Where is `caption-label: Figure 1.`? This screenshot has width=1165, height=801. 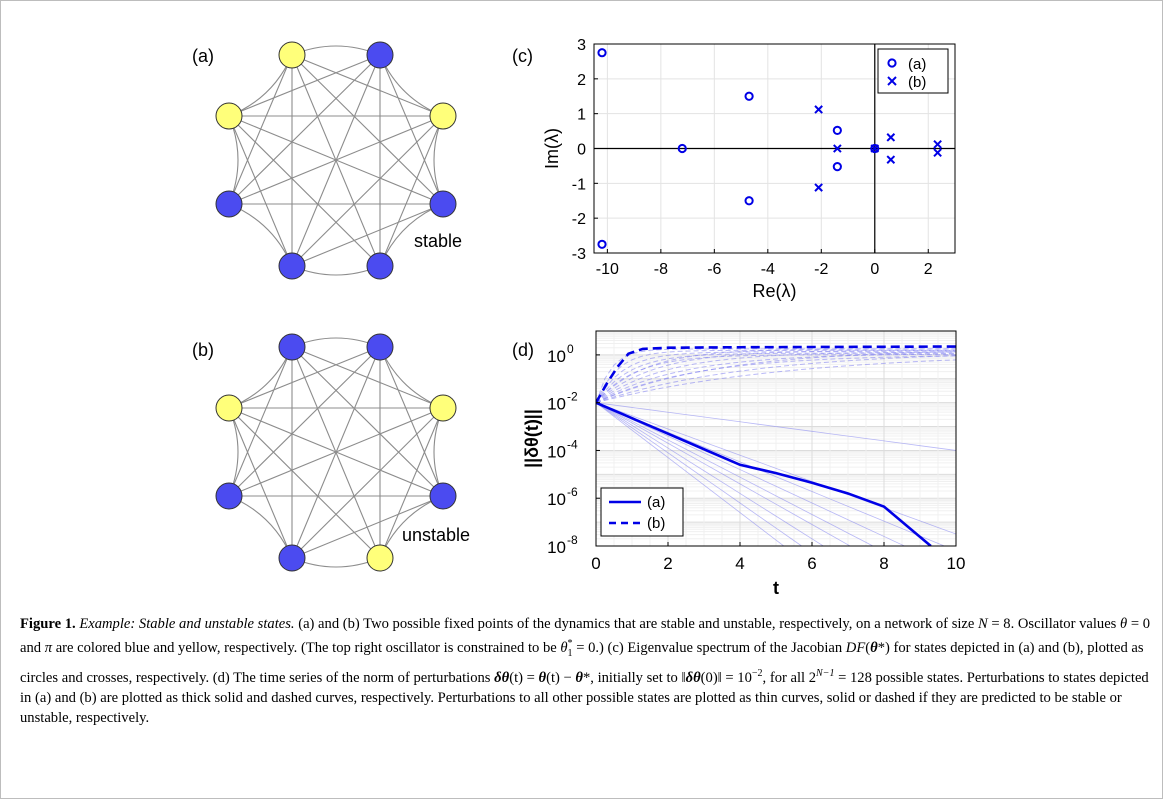 caption-label: Figure 1. is located at coordinates (48, 624).